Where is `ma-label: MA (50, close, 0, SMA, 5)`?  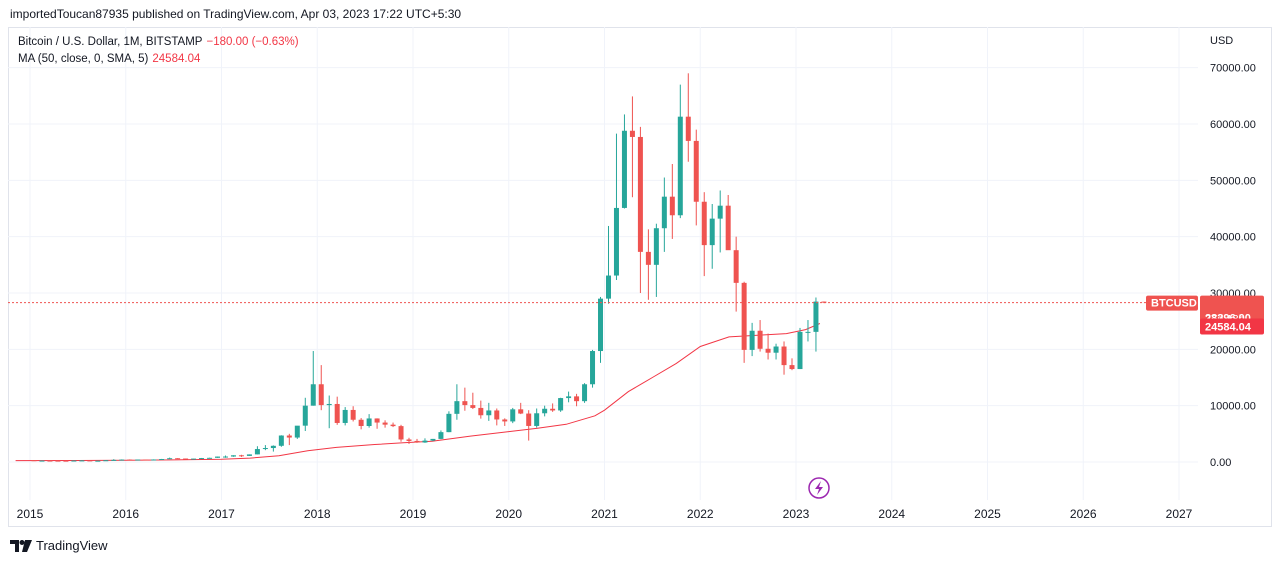 ma-label: MA (50, close, 0, SMA, 5) is located at coordinates (83, 59).